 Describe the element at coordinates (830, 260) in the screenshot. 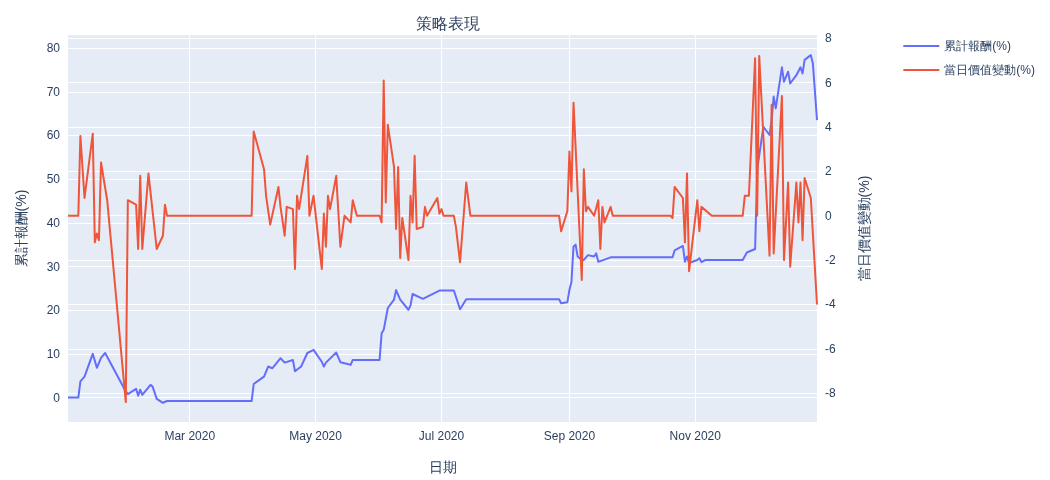

I see `y2-tick-label: -2` at that location.